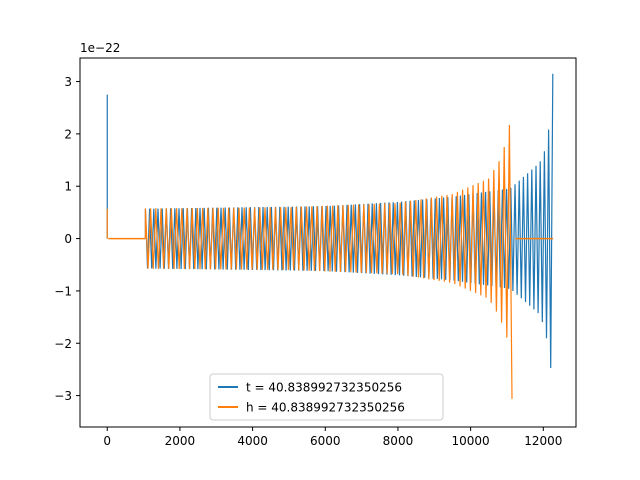  Describe the element at coordinates (324, 388) in the screenshot. I see `legend-label: t = 40.838992732350256` at that location.